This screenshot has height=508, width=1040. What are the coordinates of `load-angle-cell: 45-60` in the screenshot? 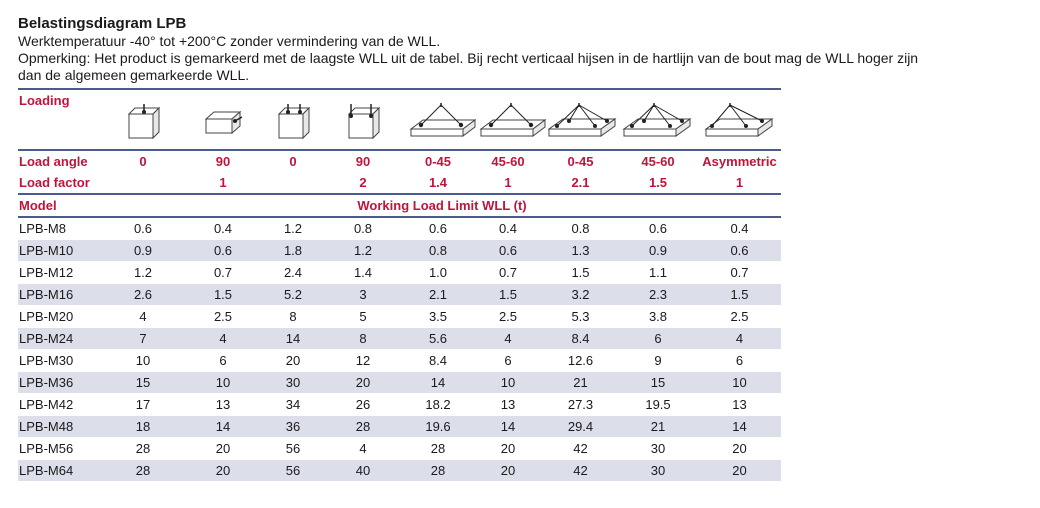 It's located at (508, 161).